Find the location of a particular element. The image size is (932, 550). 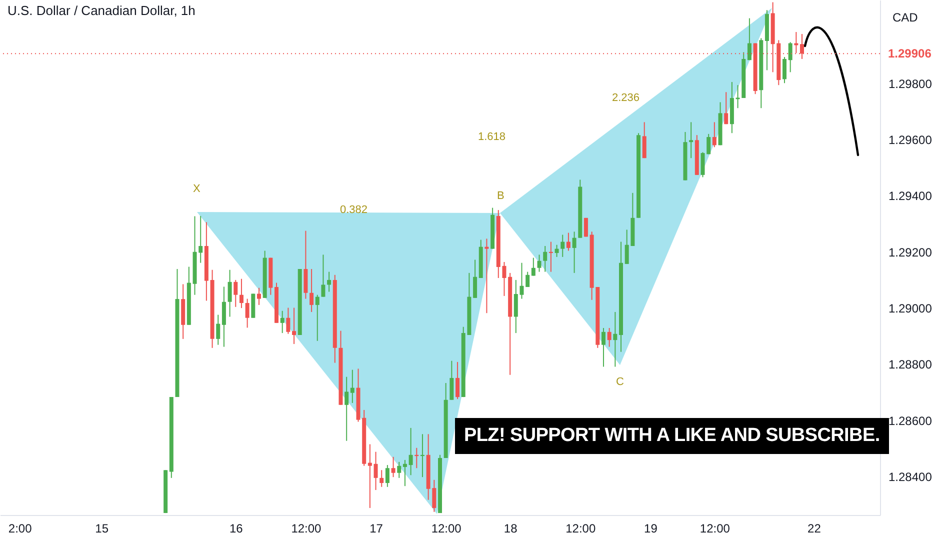

x-tick-label: 16 is located at coordinates (236, 529).